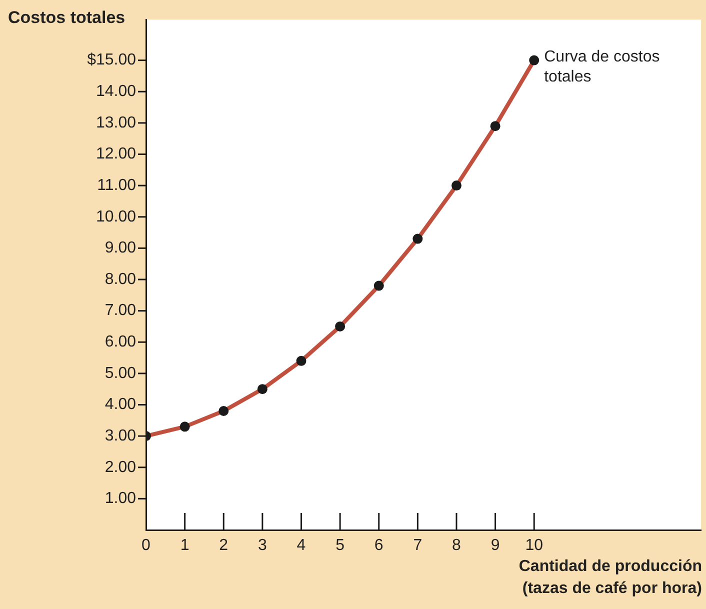 Image resolution: width=706 pixels, height=609 pixels. Describe the element at coordinates (185, 545) in the screenshot. I see `x-tick-label: 1` at that location.